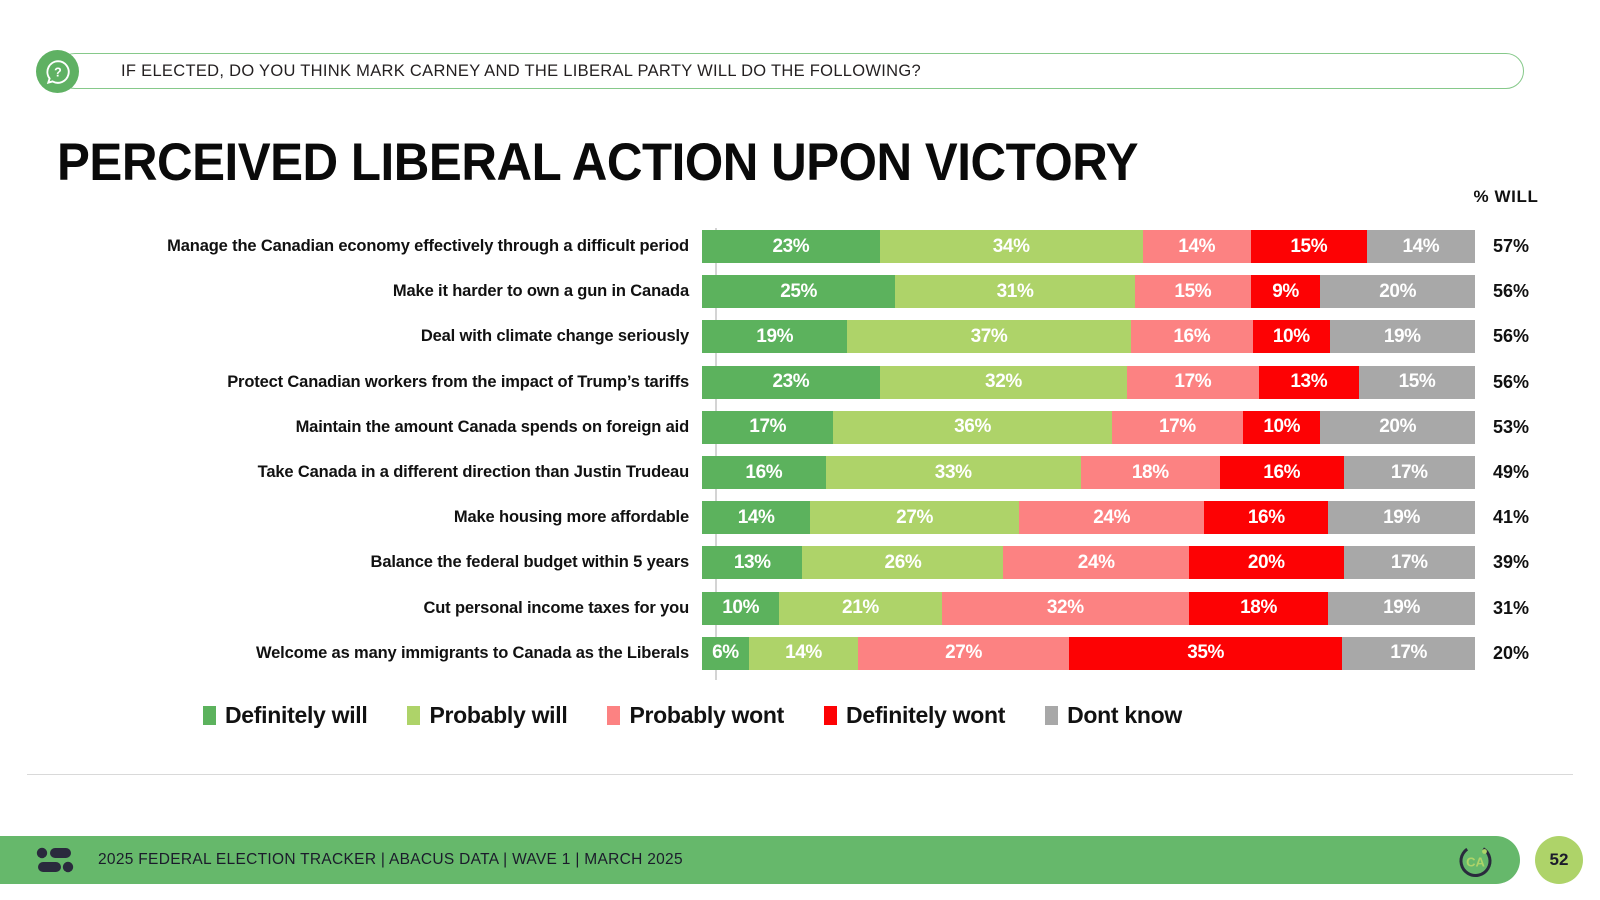  I want to click on legend-label: Probably will, so click(498, 715).